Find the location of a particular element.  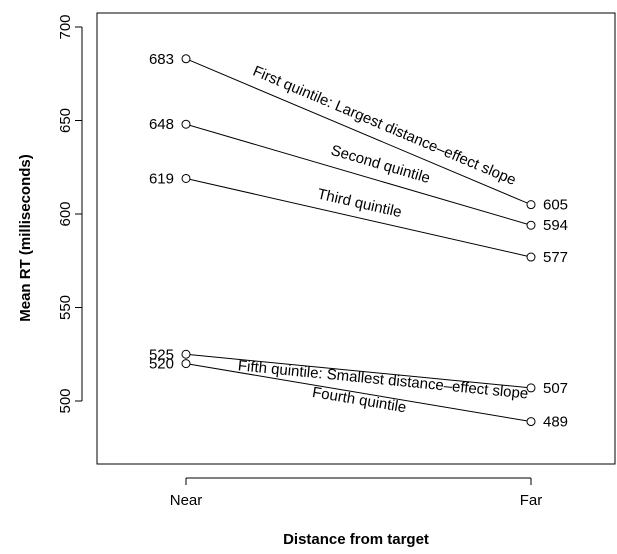

y-tick-label: 700 is located at coordinates (65, 26).